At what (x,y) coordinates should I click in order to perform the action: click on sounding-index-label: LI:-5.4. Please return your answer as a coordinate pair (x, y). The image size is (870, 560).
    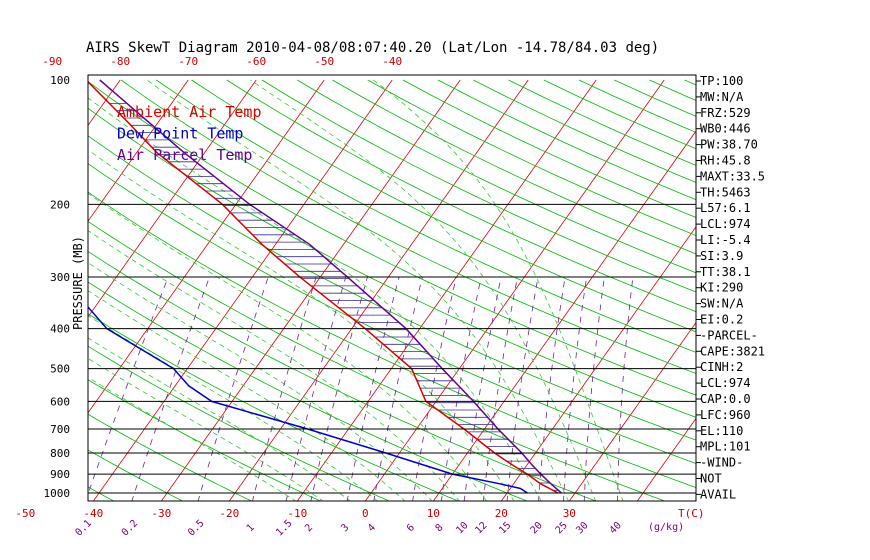
    Looking at the image, I should click on (725, 240).